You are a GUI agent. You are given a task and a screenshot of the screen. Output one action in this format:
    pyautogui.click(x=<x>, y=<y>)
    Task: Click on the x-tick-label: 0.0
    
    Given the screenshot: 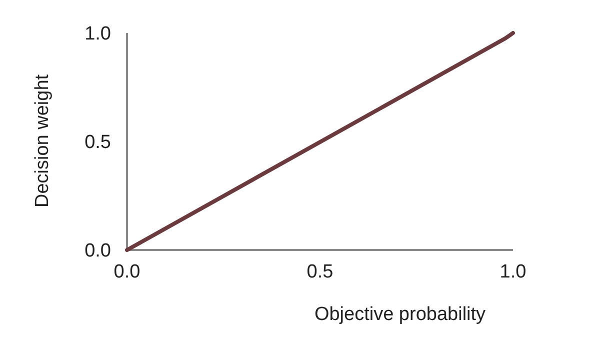 What is the action you would take?
    pyautogui.click(x=127, y=271)
    